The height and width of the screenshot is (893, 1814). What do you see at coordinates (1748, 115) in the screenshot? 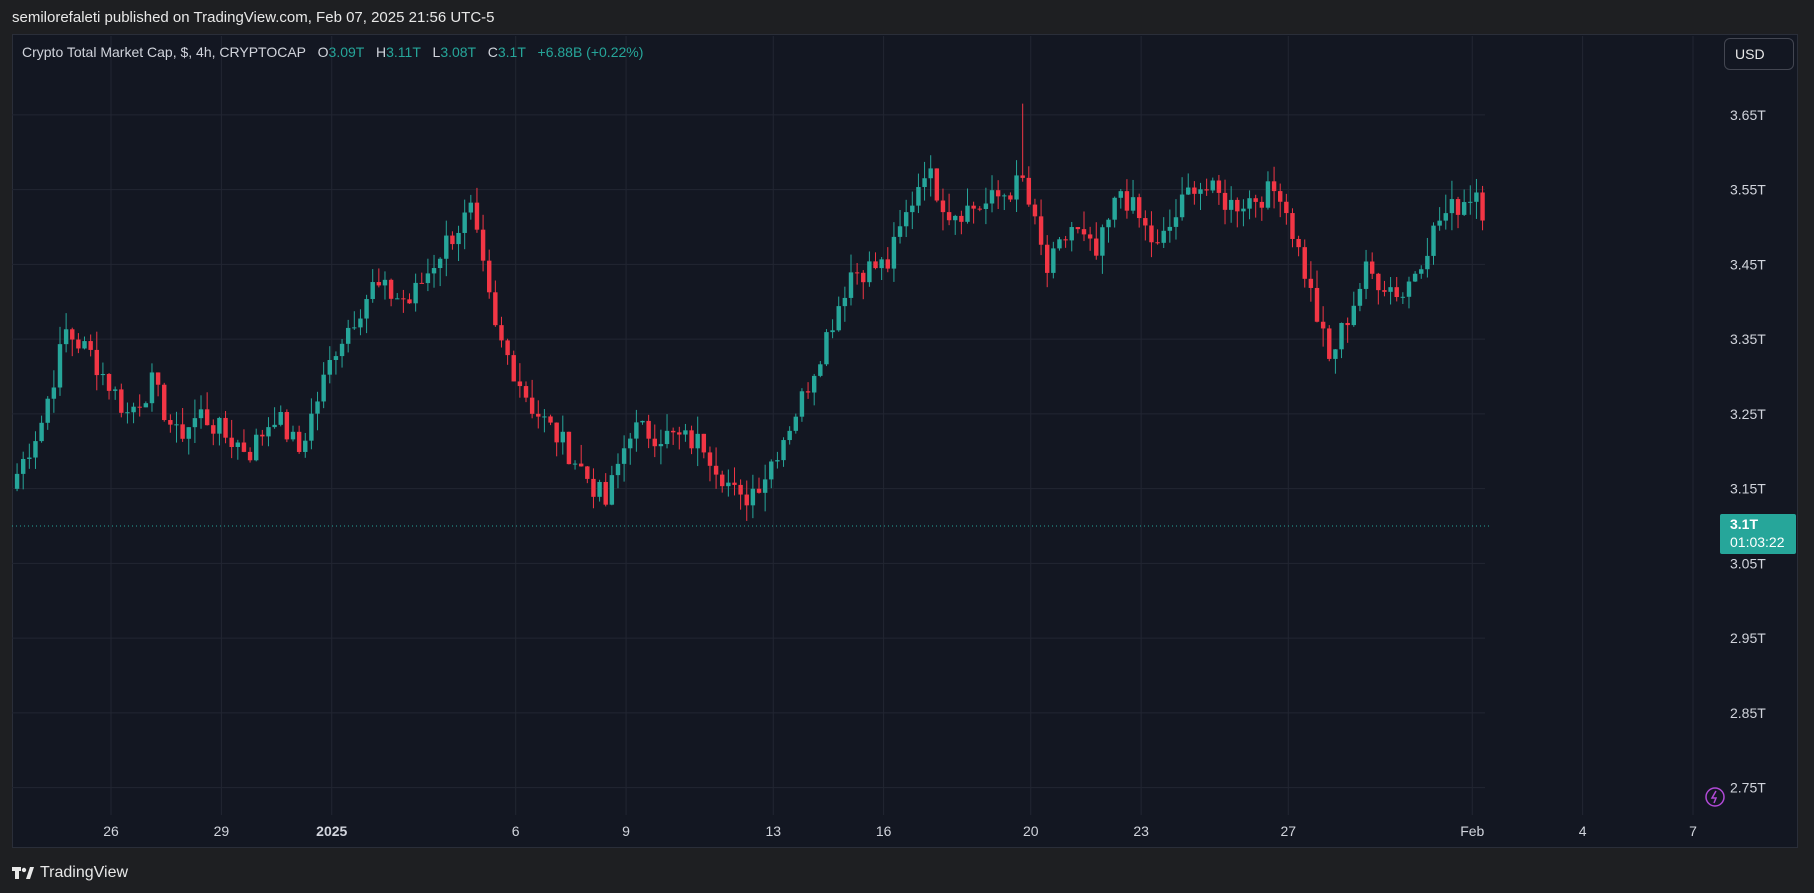
I see `y-tick-label: 3.65T` at bounding box center [1748, 115].